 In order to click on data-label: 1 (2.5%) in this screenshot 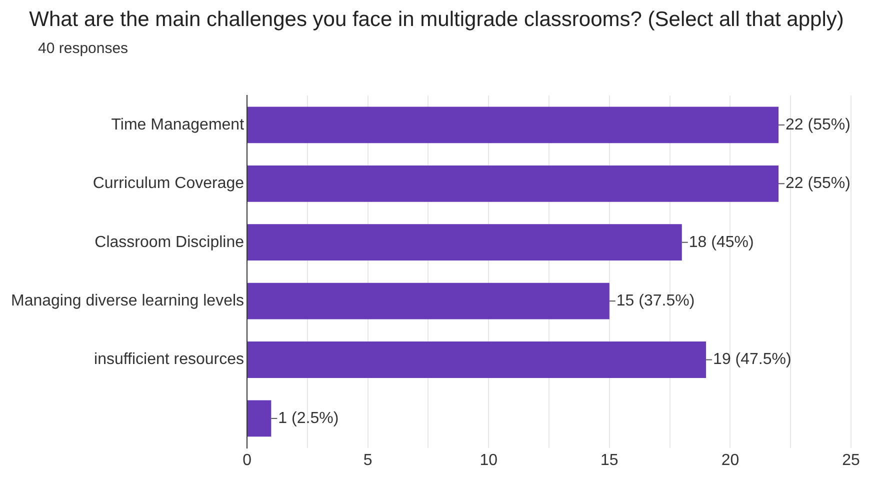, I will do `click(308, 418)`.